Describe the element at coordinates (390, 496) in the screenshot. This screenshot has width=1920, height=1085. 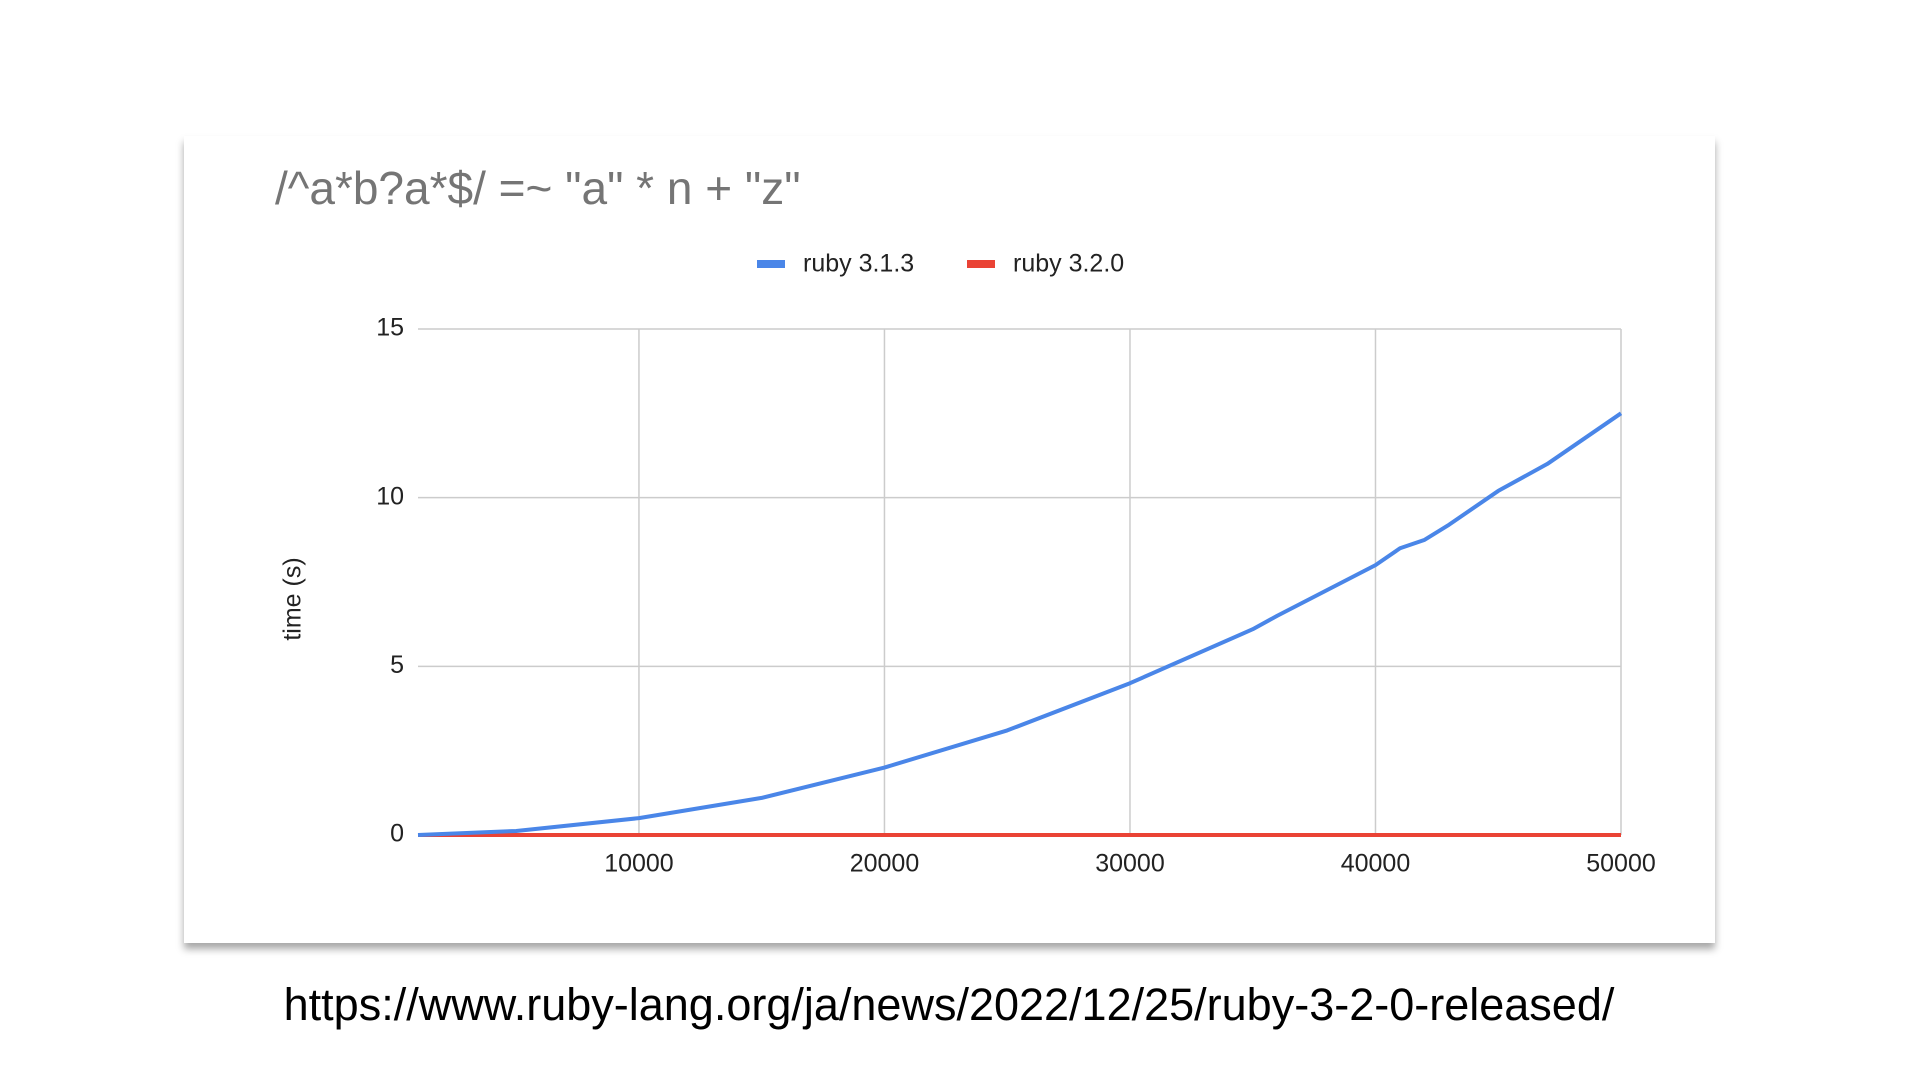
I see `y-tick-label: 10` at that location.